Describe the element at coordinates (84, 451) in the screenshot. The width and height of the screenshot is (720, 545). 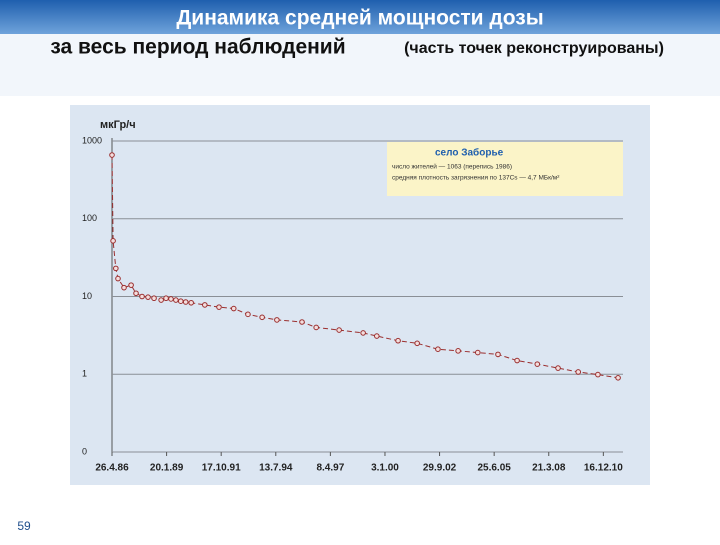
I see `y-tick-label: 0` at that location.